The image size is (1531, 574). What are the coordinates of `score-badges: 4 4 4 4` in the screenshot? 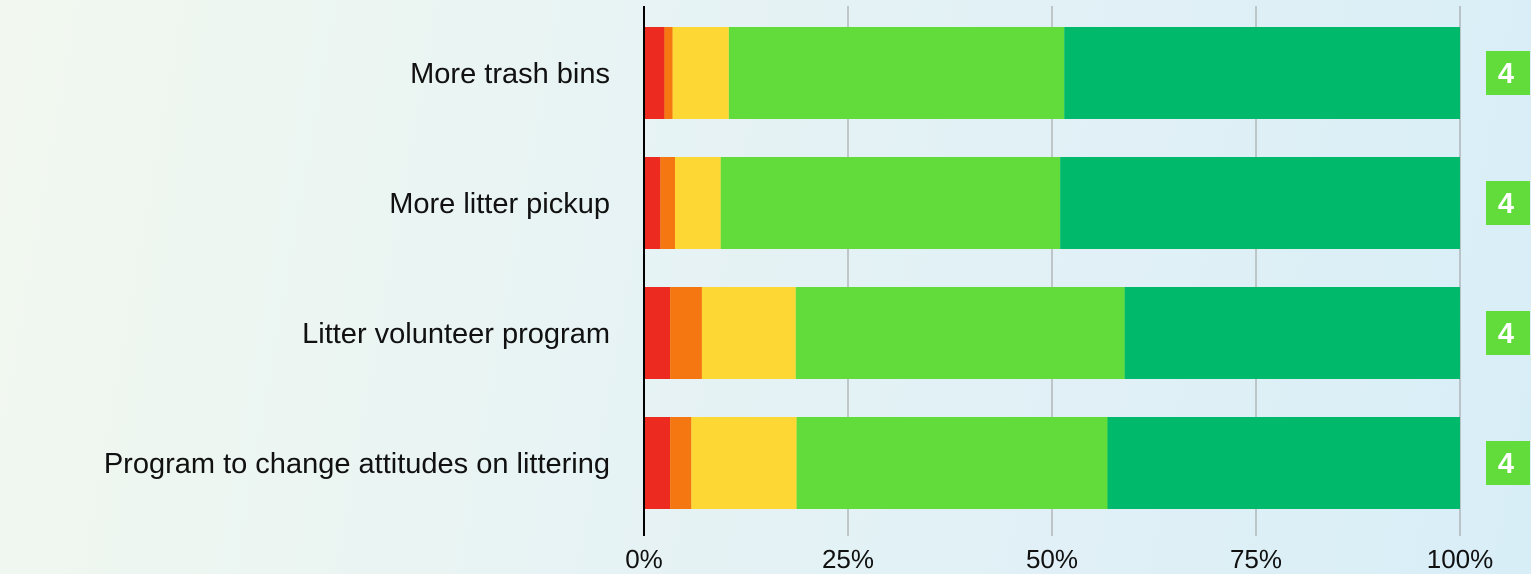 It's located at (1508, 268).